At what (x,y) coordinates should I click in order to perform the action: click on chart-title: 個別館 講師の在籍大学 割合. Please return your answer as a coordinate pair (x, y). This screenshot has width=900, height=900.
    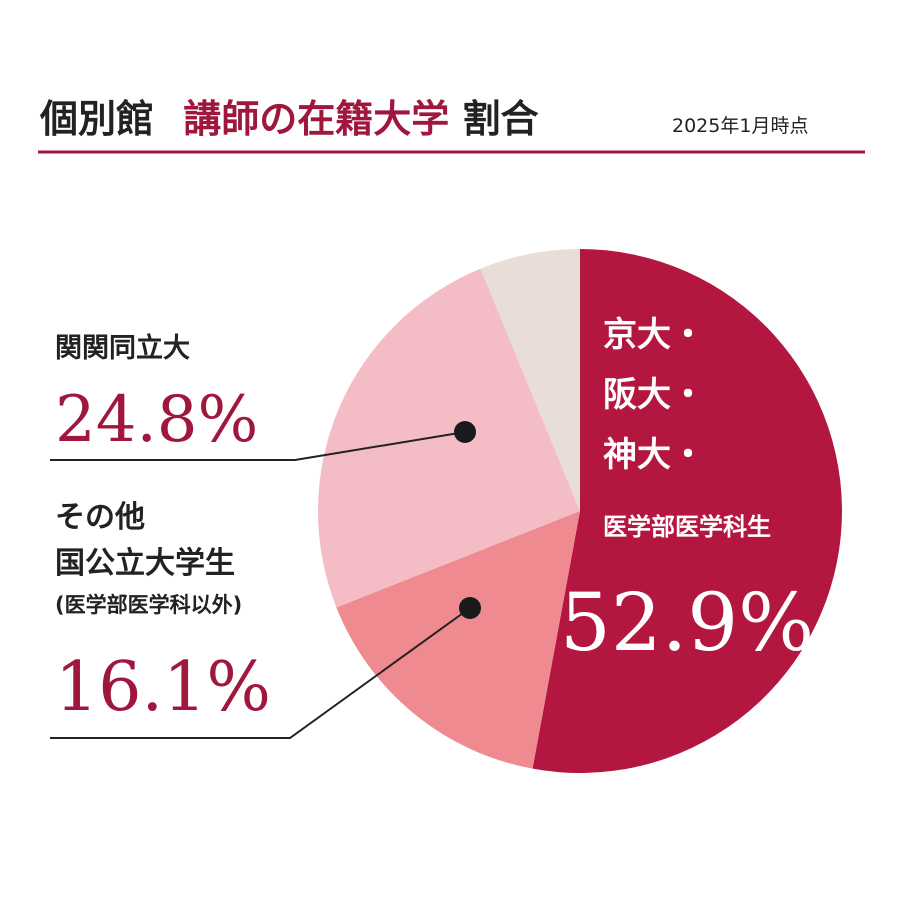
    Looking at the image, I should click on (289, 118).